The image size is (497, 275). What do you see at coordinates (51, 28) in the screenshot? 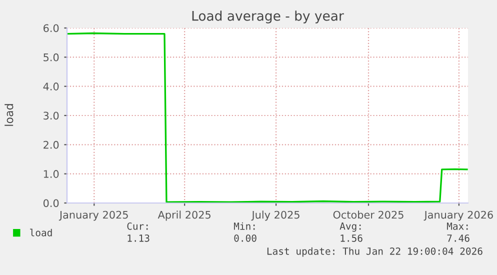
I see `y-tick-label: 6.0` at bounding box center [51, 28].